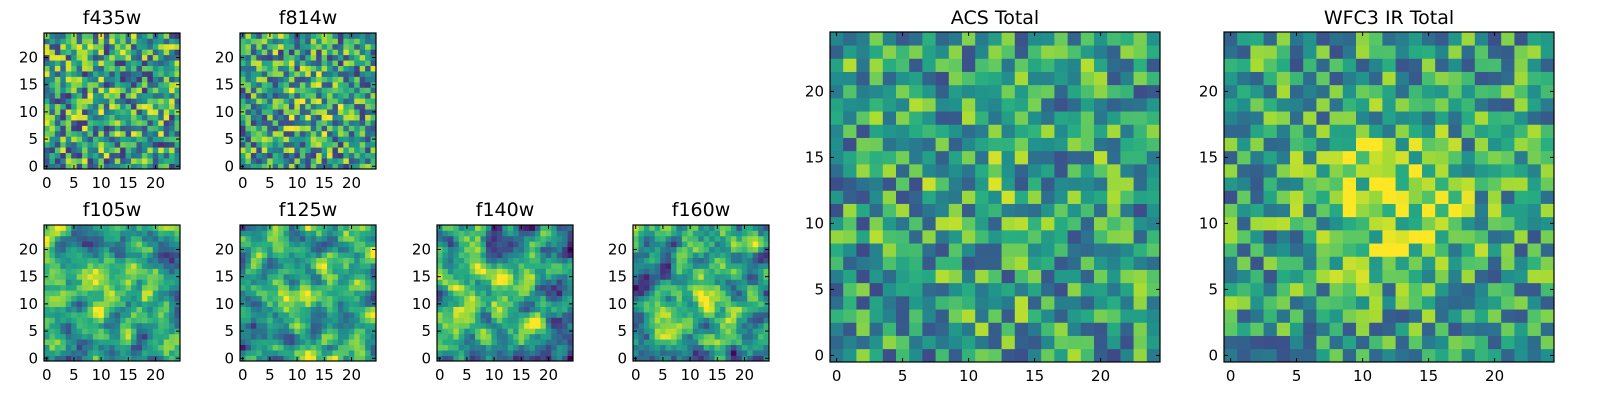  Describe the element at coordinates (837, 376) in the screenshot. I see `x-tick-label: 0` at that location.